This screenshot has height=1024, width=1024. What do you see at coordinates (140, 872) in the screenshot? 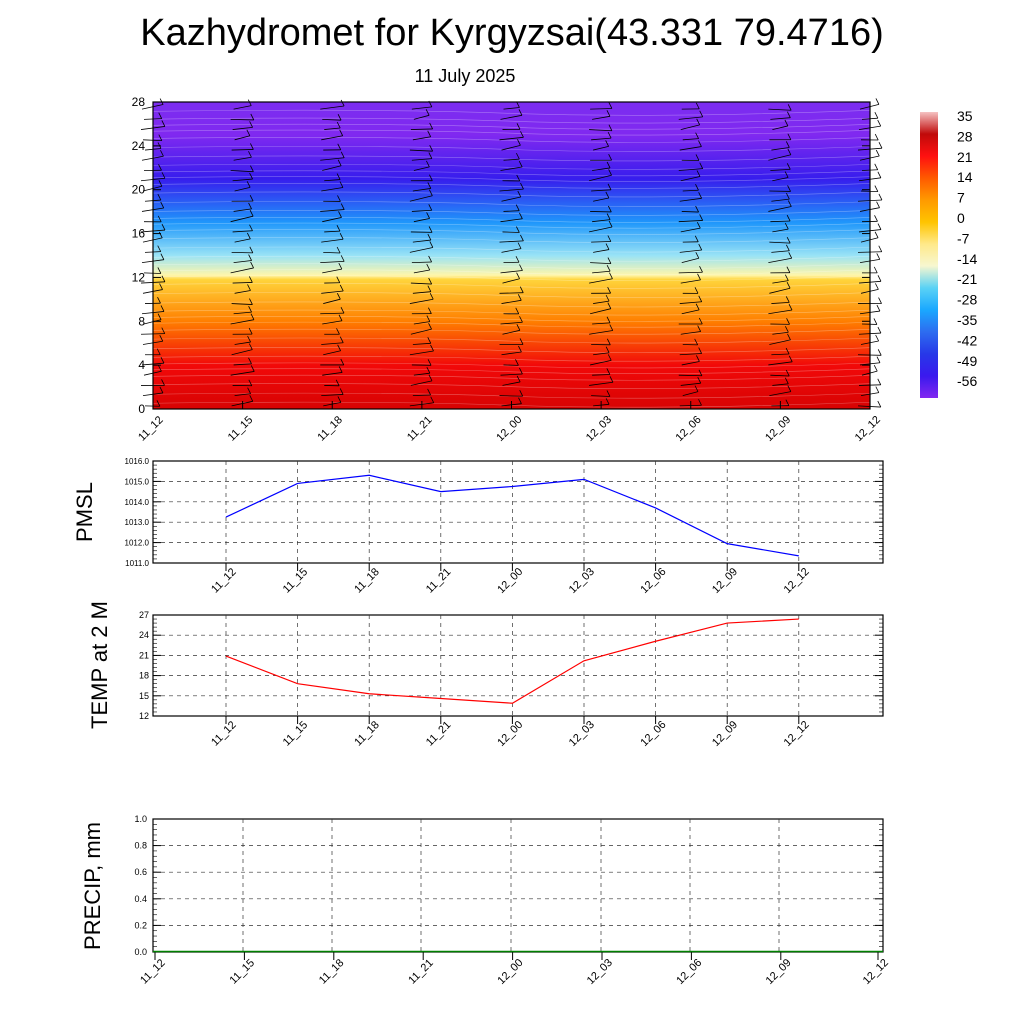
I see `y-tick-label: 0.6` at bounding box center [140, 872].